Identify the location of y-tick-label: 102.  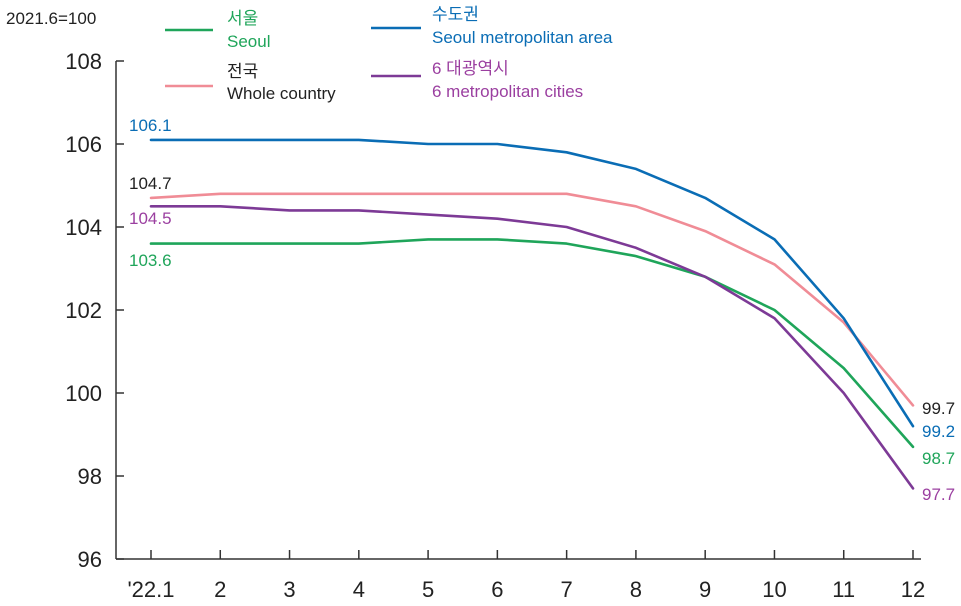
(83, 310).